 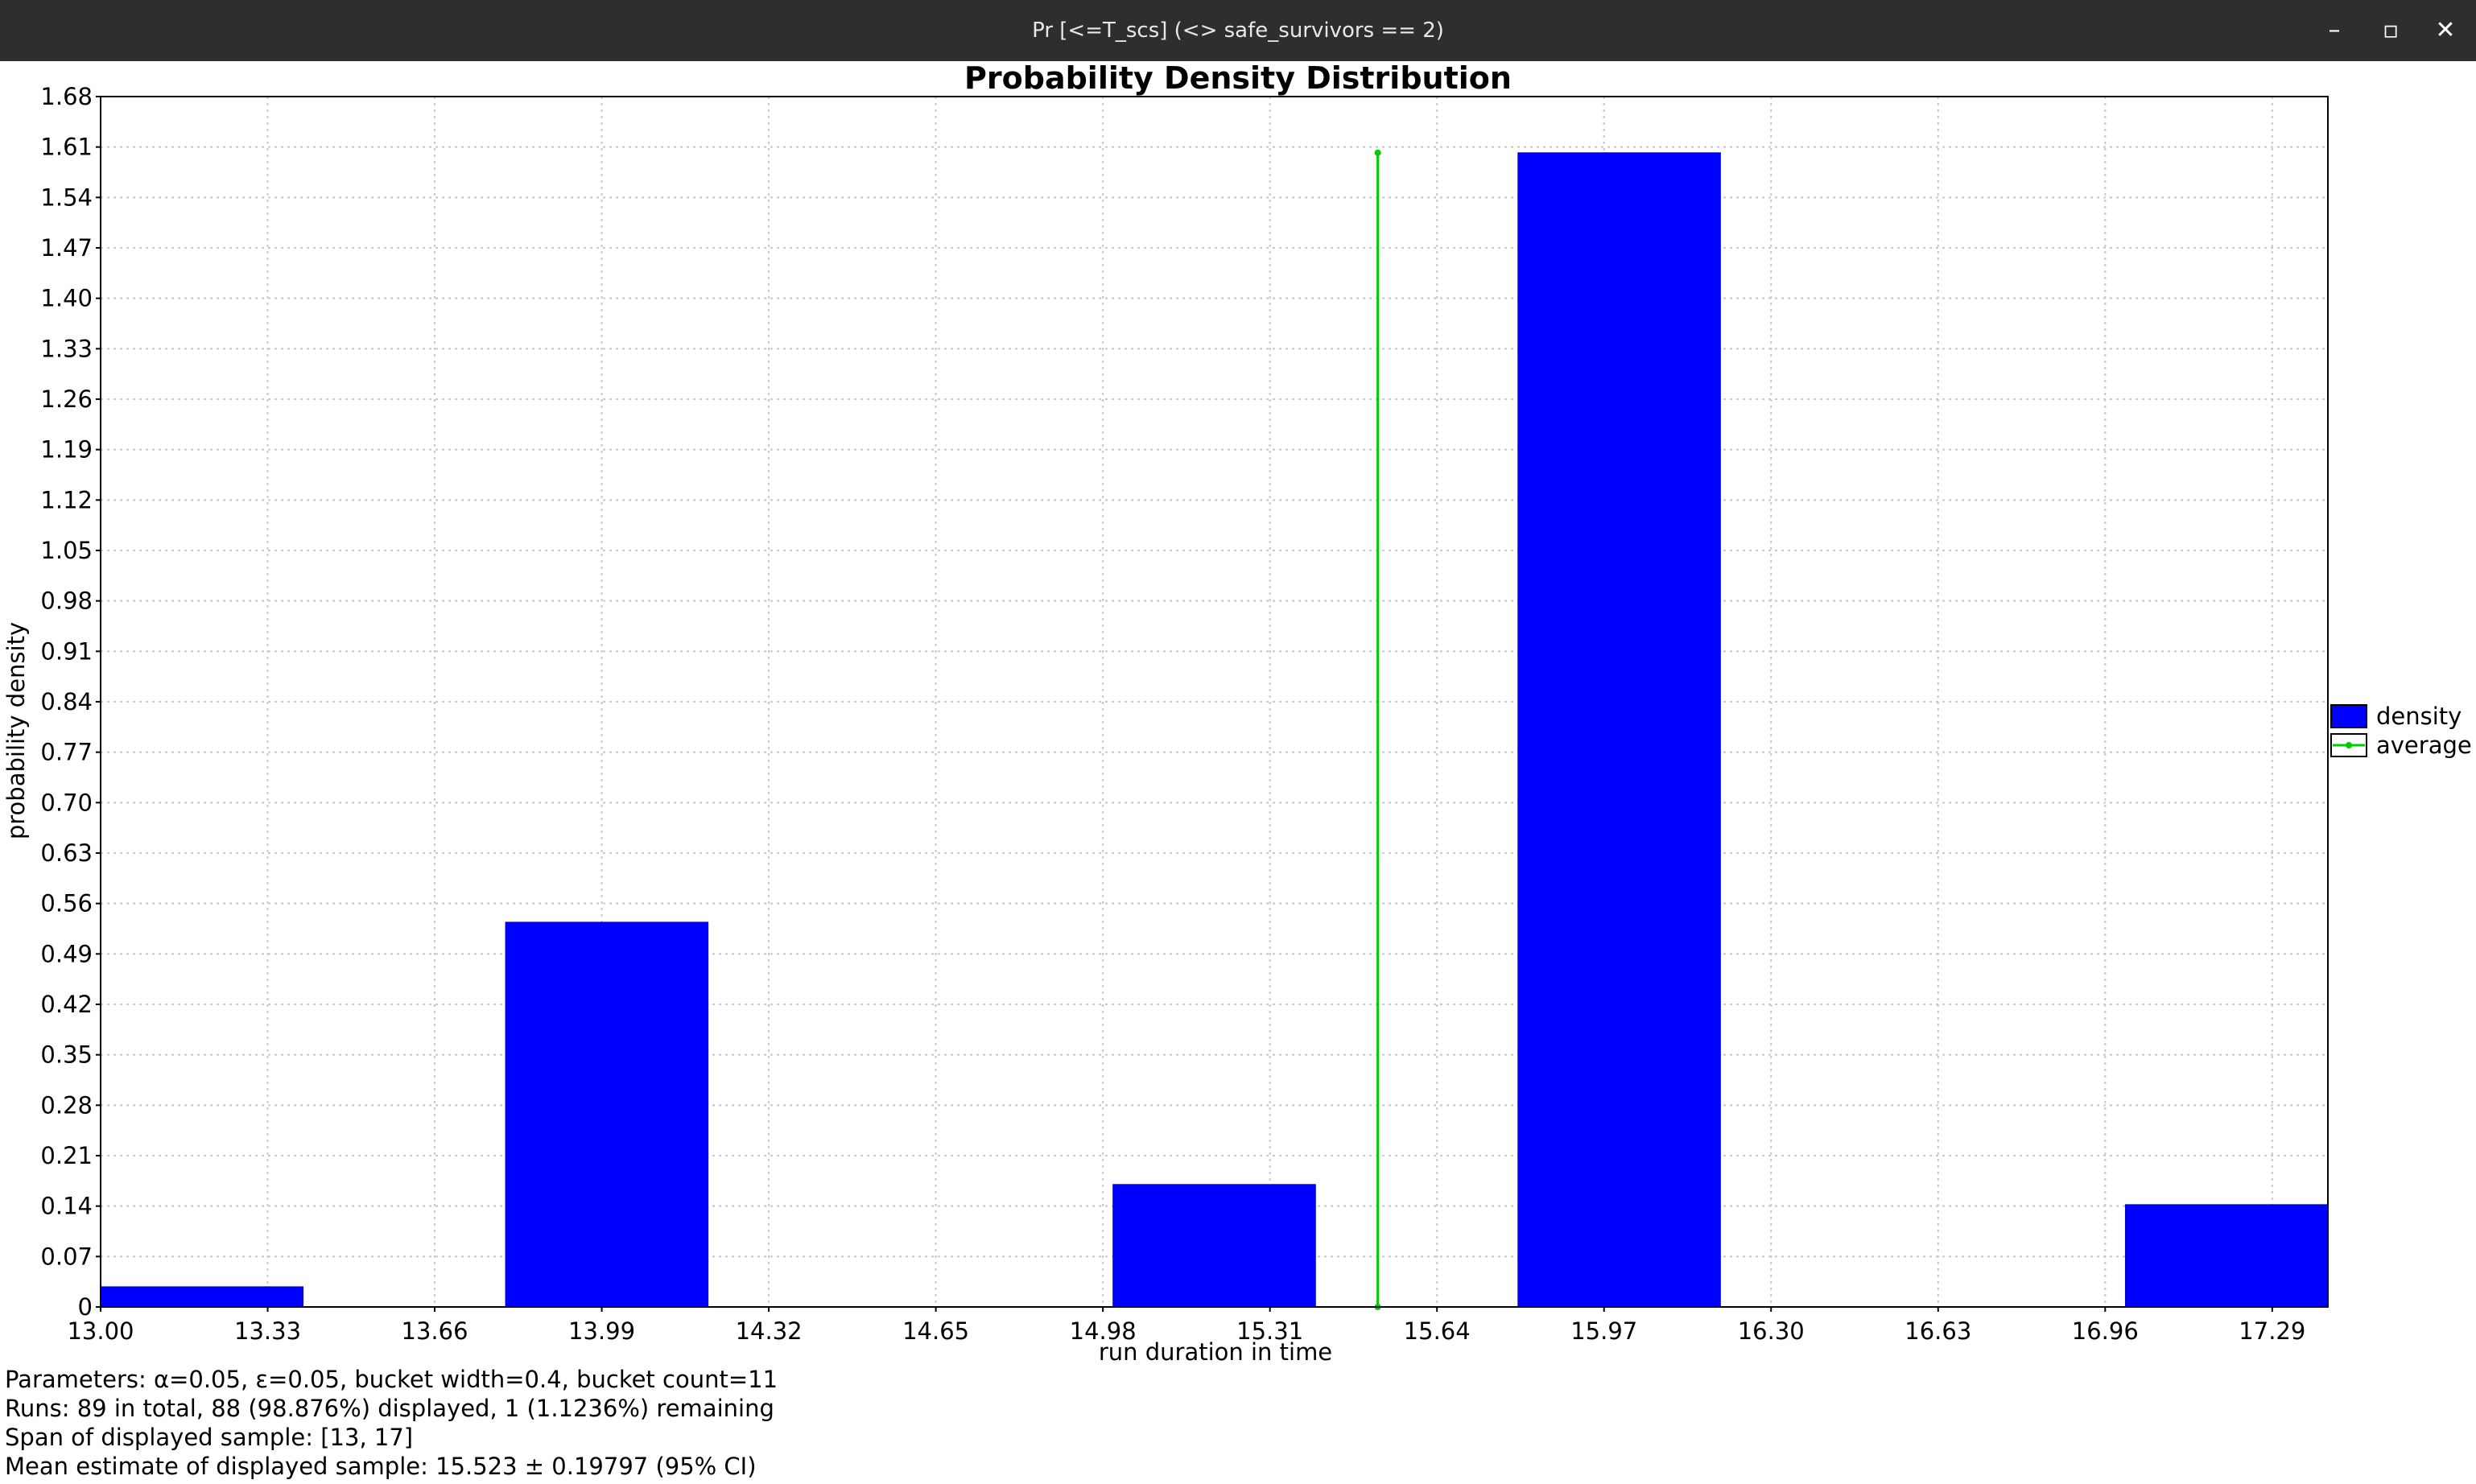 I want to click on x-tick-label: 15.97, so click(x=1603, y=1331).